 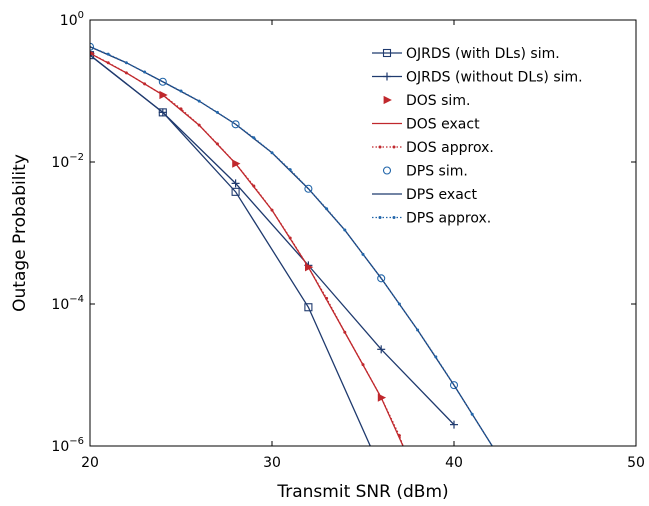 What do you see at coordinates (441, 195) in the screenshot?
I see `legend-label: DPS exact` at bounding box center [441, 195].